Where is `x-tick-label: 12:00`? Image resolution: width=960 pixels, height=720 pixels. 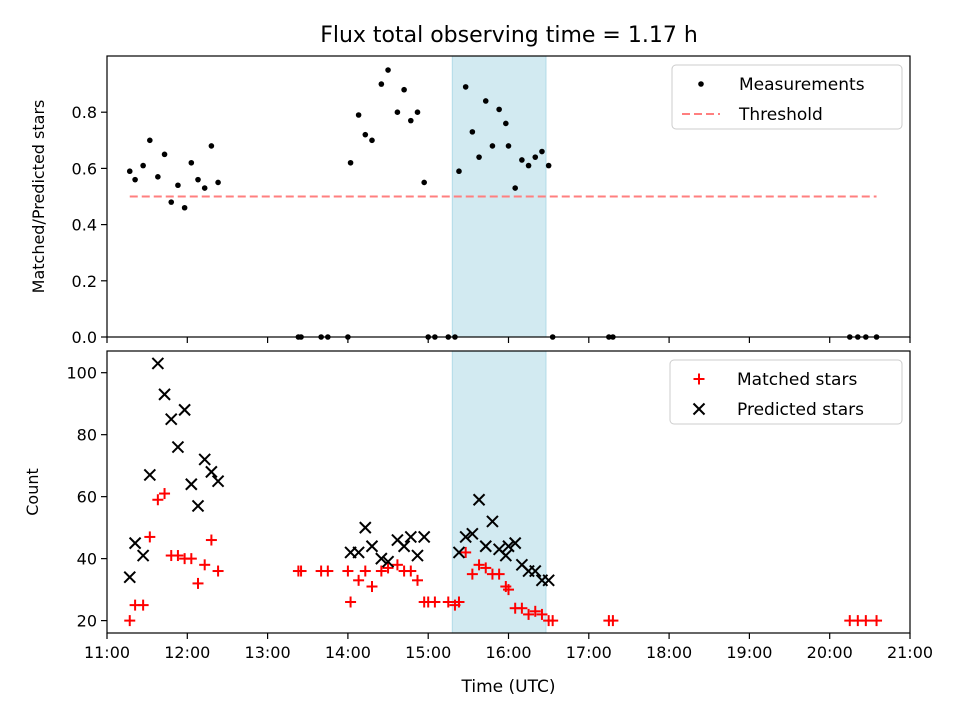
x-tick-label: 12:00 is located at coordinates (187, 652).